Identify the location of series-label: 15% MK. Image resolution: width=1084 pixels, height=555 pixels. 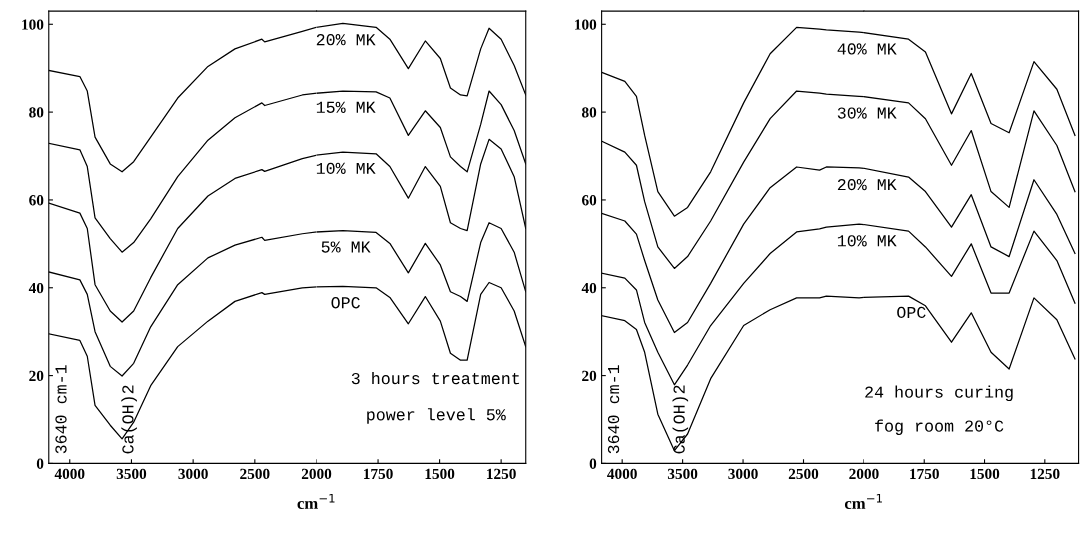
(346, 107).